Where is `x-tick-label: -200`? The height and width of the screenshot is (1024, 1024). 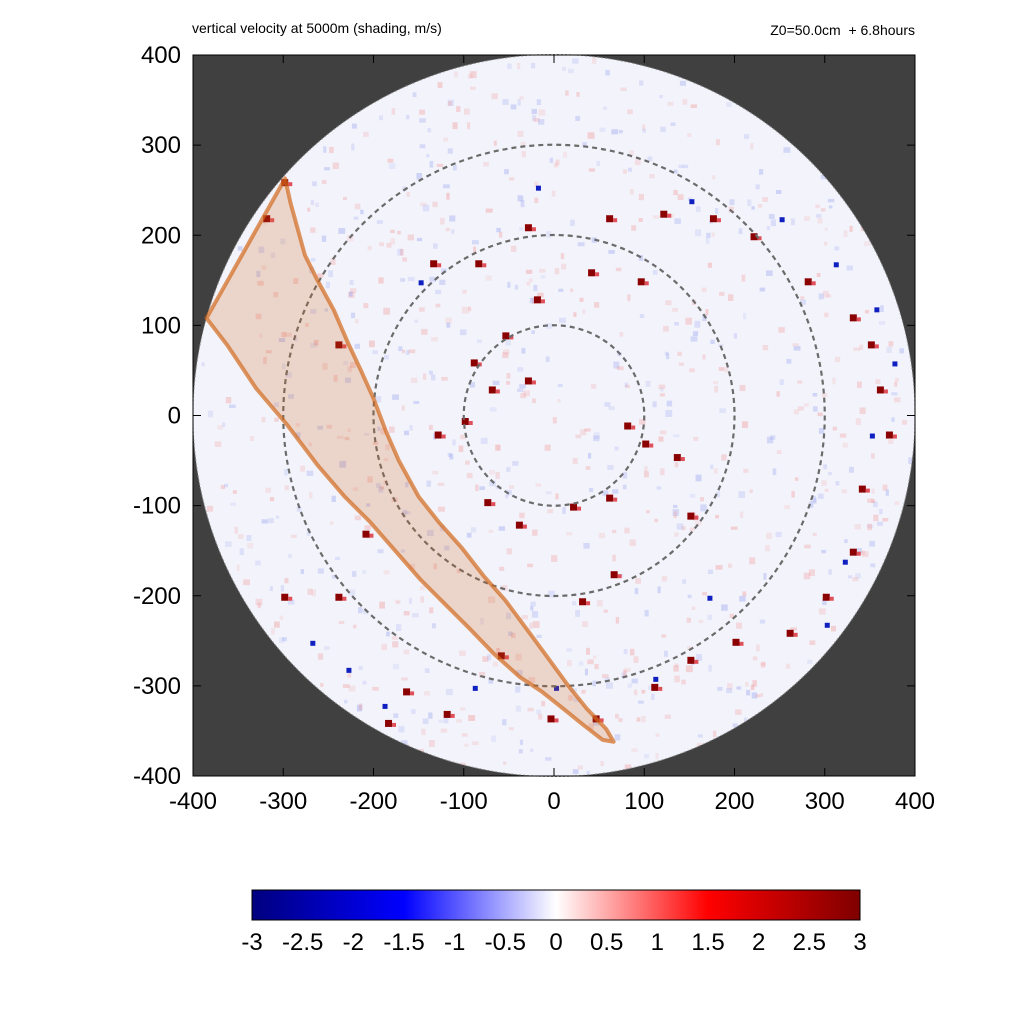
x-tick-label: -200 is located at coordinates (373, 801).